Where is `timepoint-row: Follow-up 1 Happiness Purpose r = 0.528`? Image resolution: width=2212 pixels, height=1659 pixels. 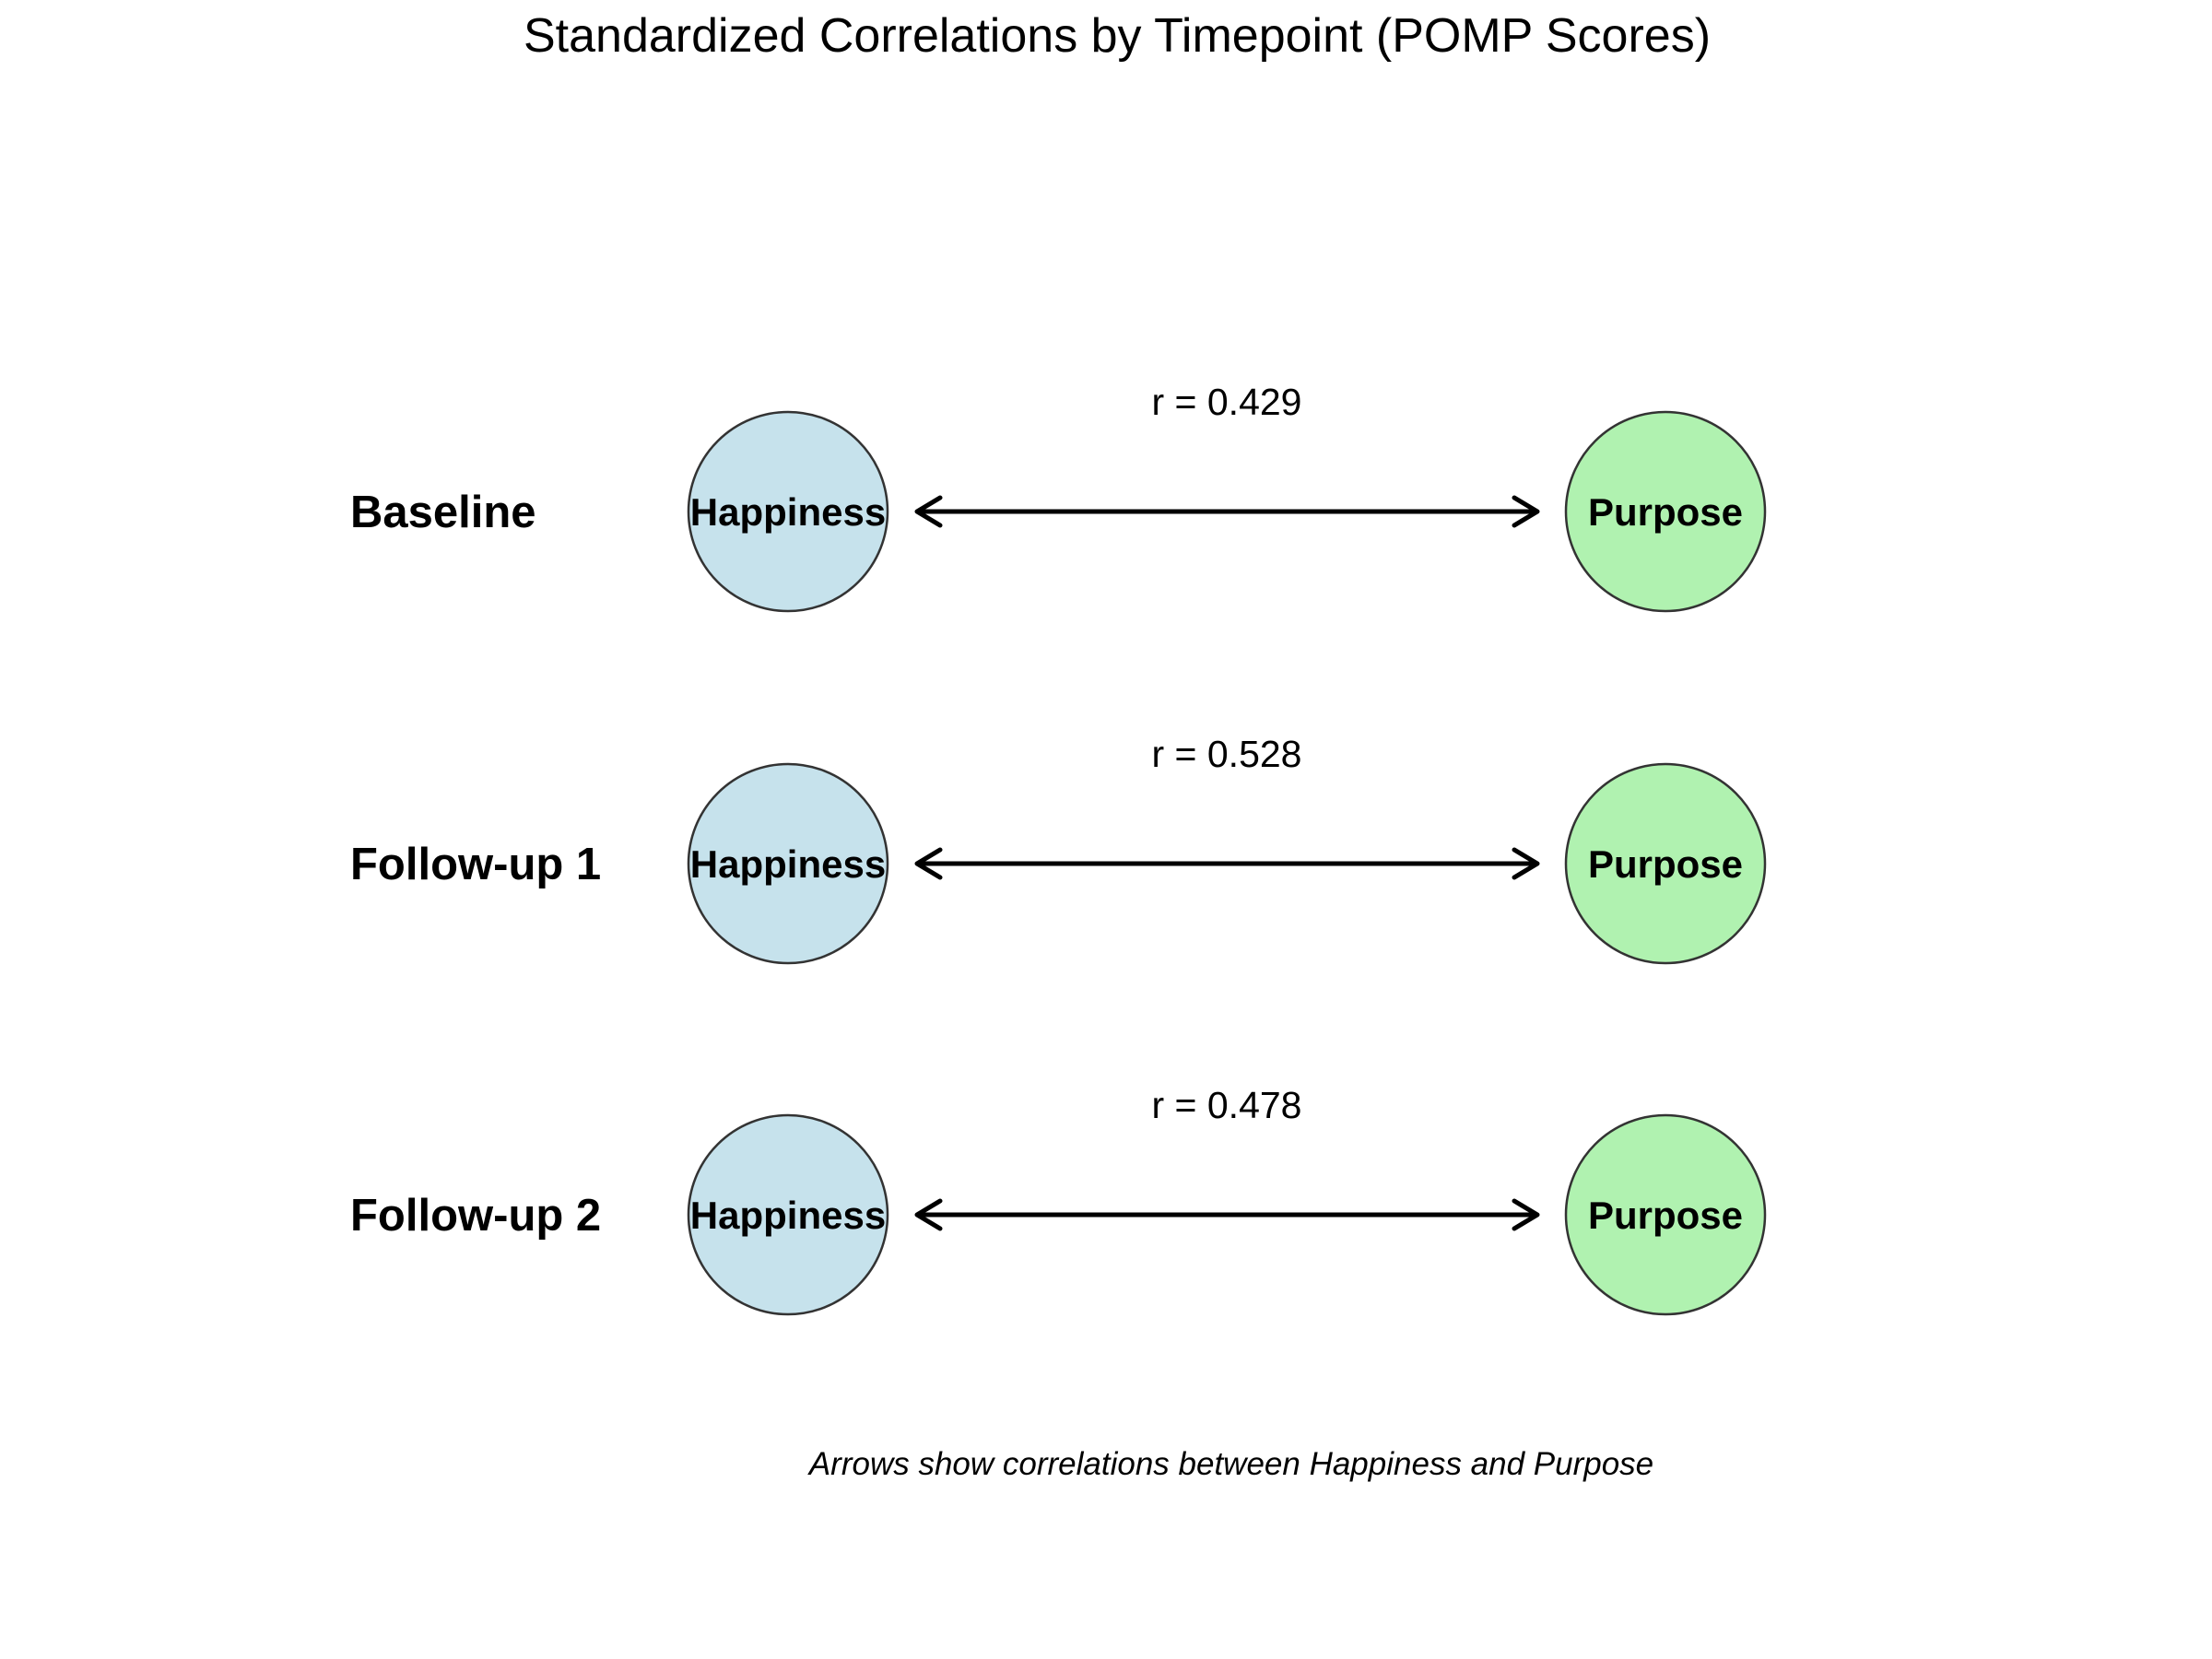 timepoint-row: Follow-up 1 Happiness Purpose r = 0.528 is located at coordinates (1058, 849).